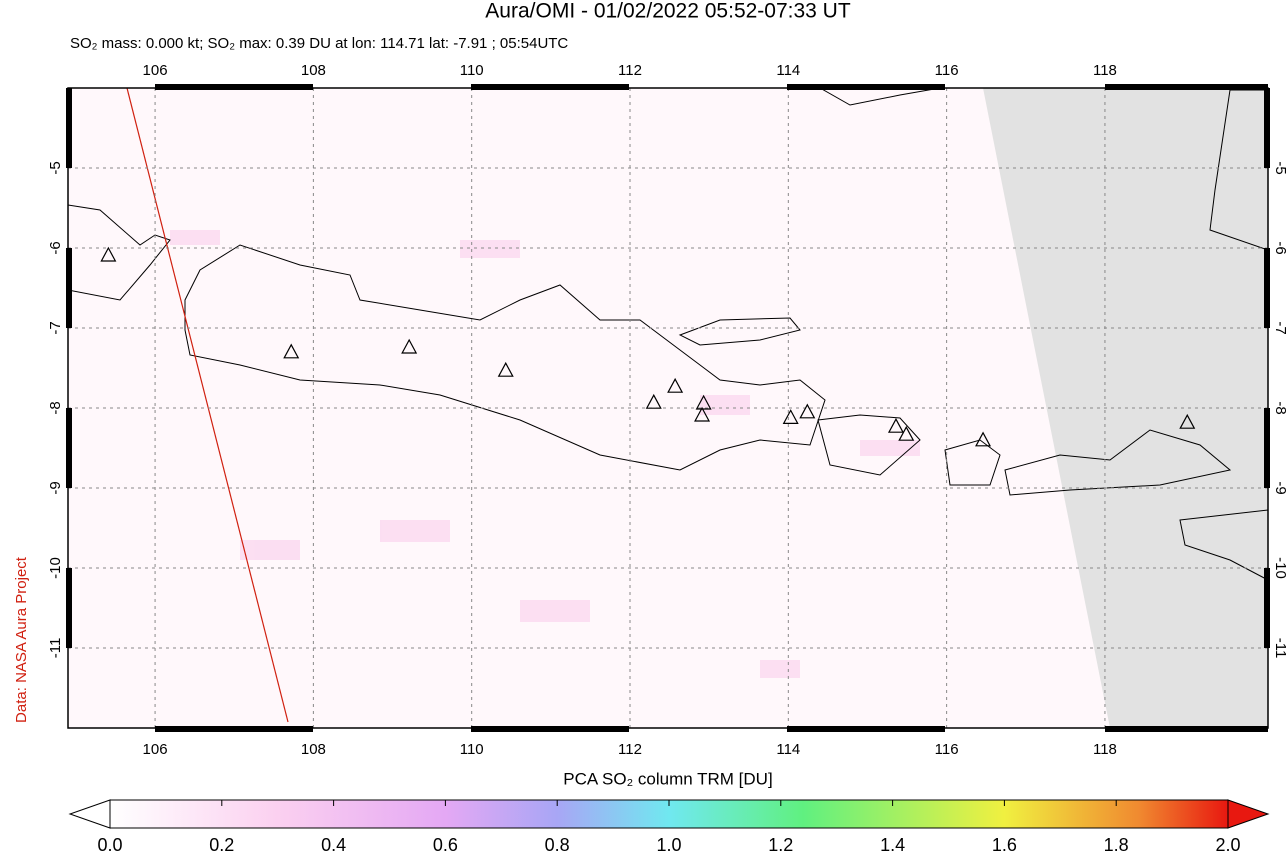 This screenshot has width=1288, height=855. Describe the element at coordinates (89, 814) in the screenshot. I see `colorbar-under` at that location.